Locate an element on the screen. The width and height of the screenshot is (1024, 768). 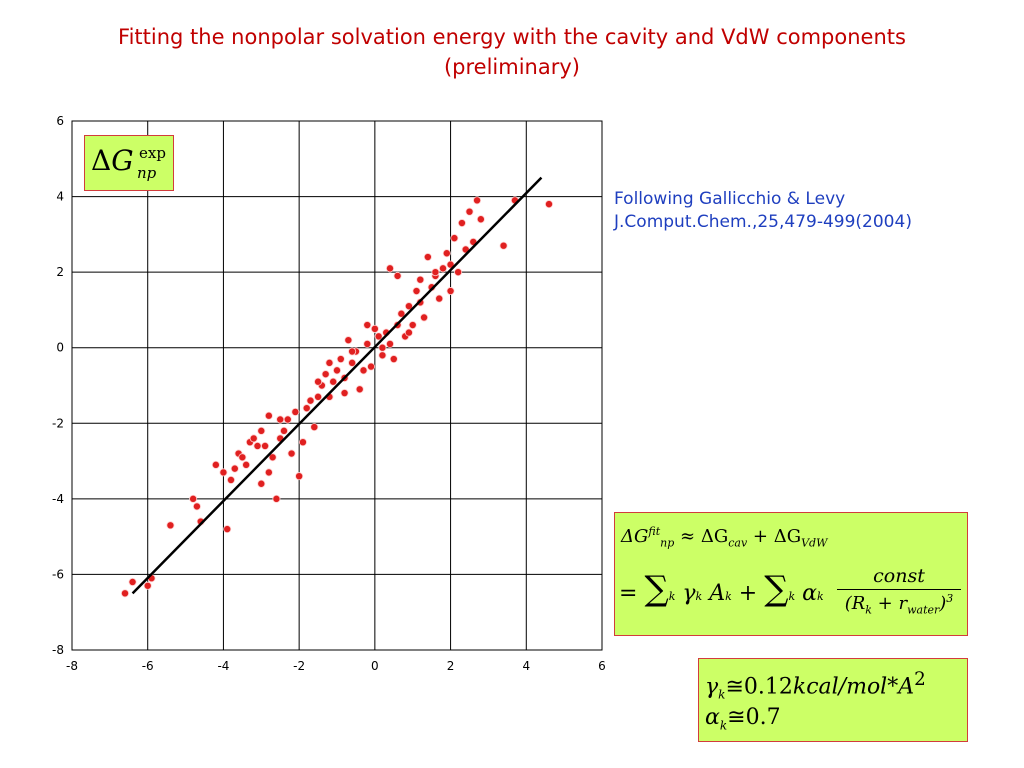
alpha-parameter: αk≅0.7 is located at coordinates (743, 719).